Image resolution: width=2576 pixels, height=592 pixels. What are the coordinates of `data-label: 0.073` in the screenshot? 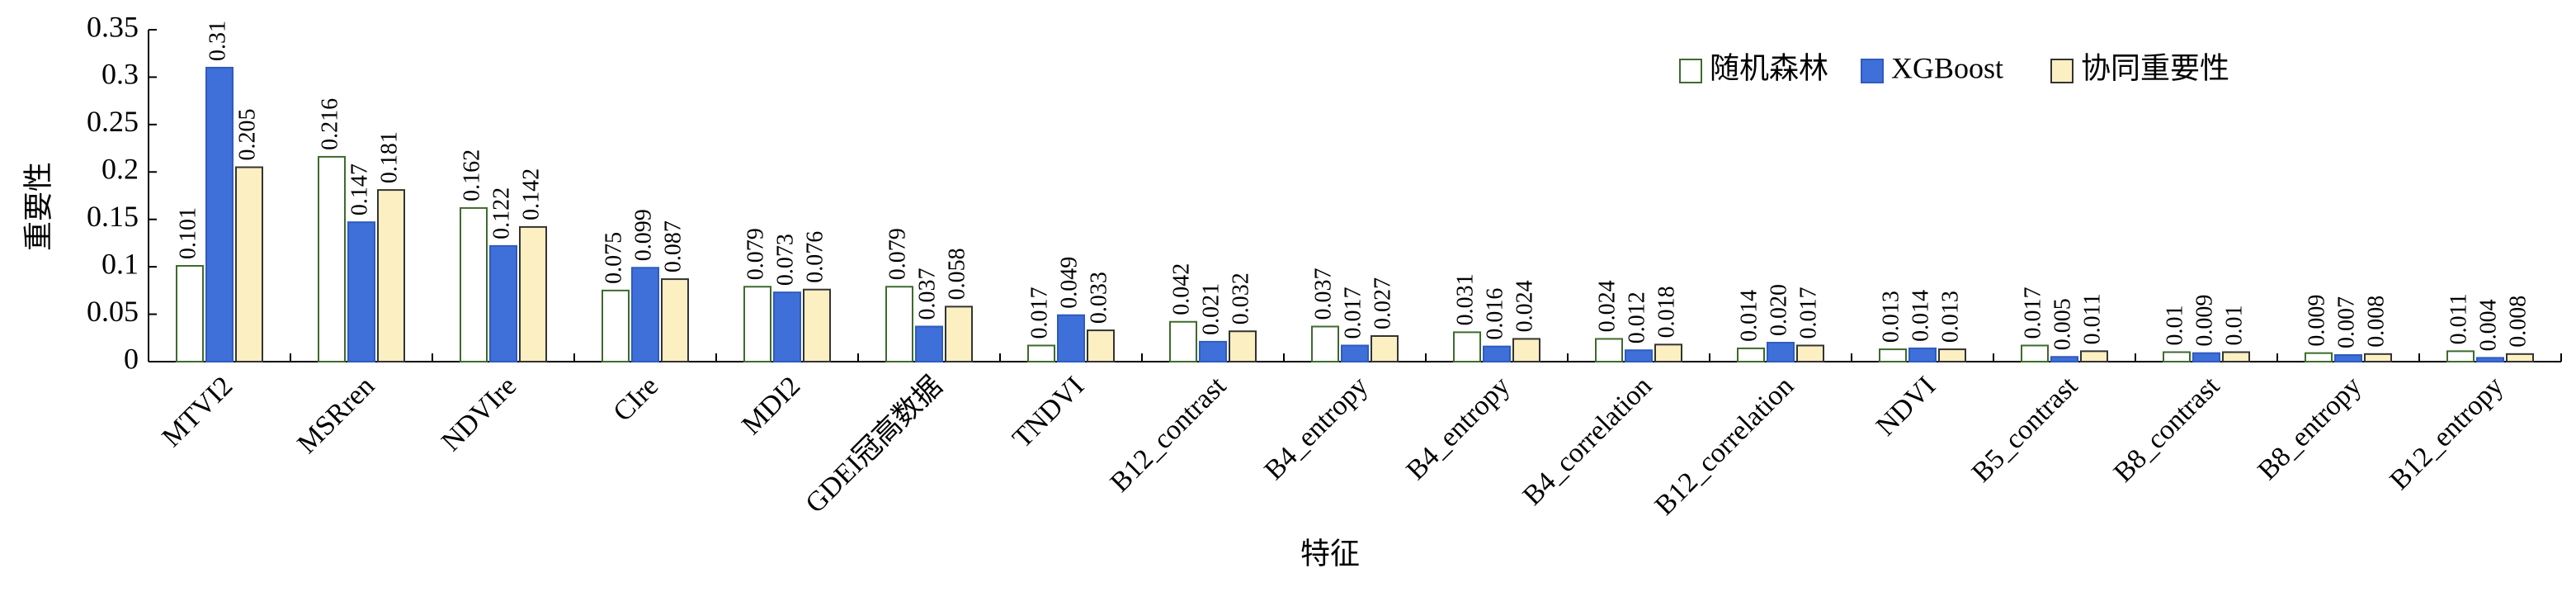 It's located at (785, 260).